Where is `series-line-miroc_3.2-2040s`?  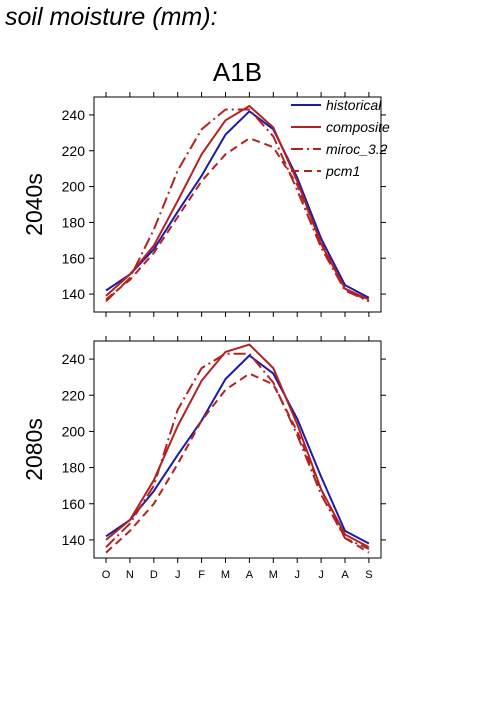 series-line-miroc_3.2-2040s is located at coordinates (237, 205).